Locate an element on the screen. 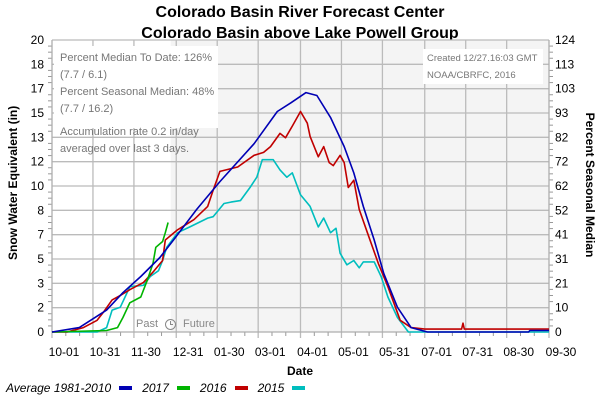  y-tick-label: 7 is located at coordinates (40, 235).